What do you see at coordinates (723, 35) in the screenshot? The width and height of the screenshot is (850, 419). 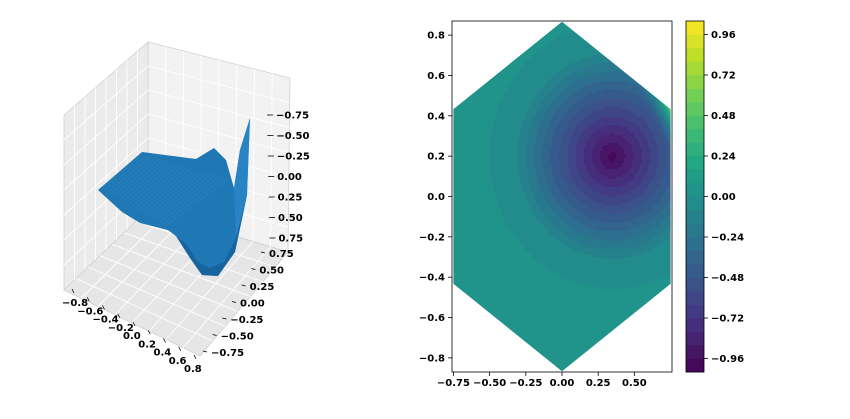 I see `colorbar-tick-label: 0.96` at bounding box center [723, 35].